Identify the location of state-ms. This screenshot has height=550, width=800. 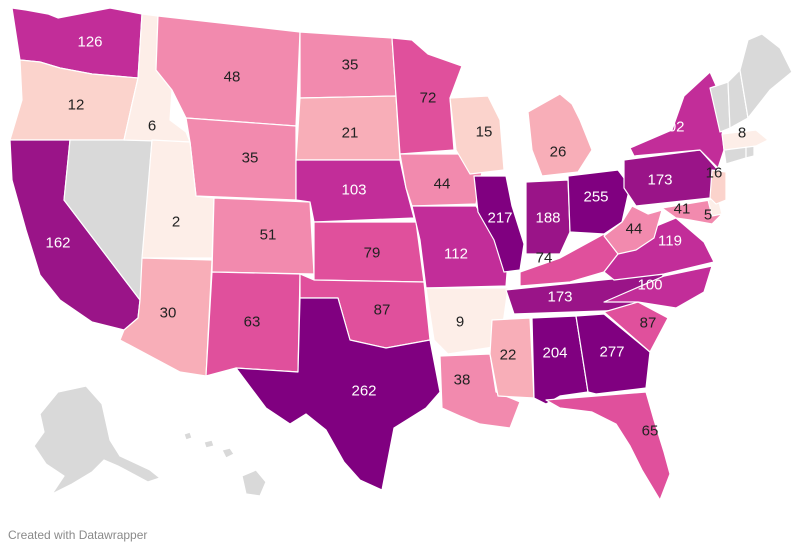
(512, 358).